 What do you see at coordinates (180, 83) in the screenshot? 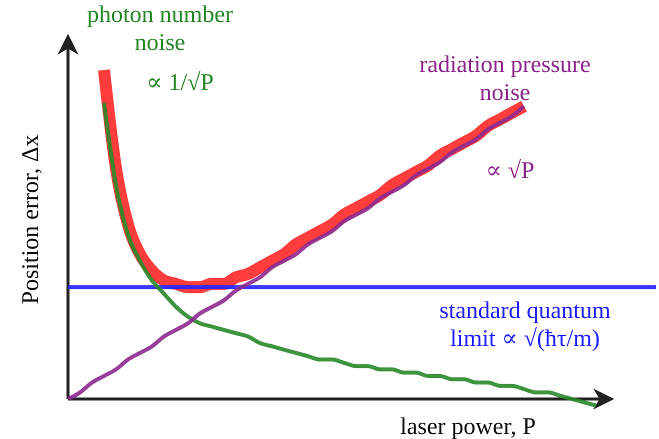
I see `annotation: ∝ 1/√P` at bounding box center [180, 83].